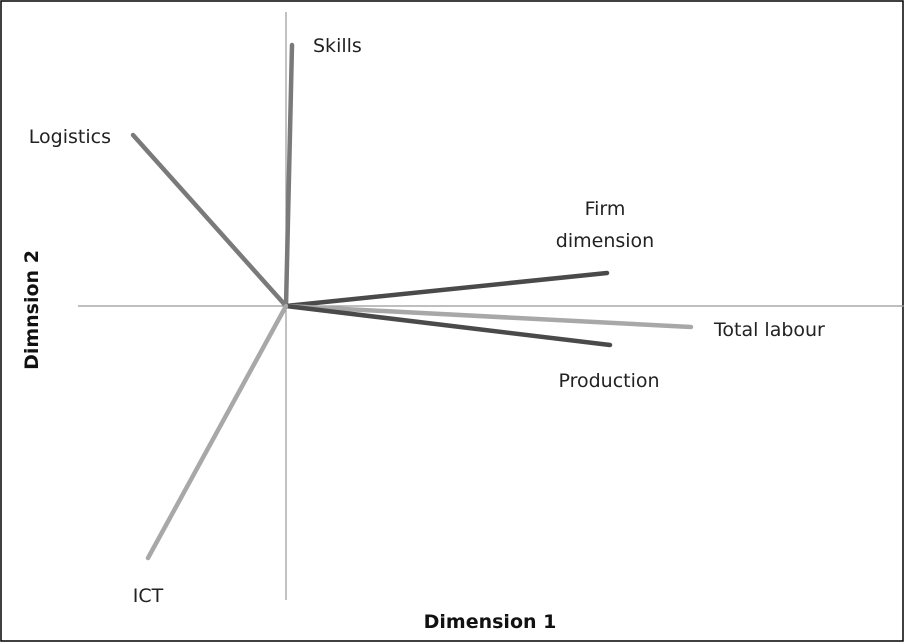  Describe the element at coordinates (32, 310) in the screenshot. I see `y-axis-title: Dimnsion 2` at that location.